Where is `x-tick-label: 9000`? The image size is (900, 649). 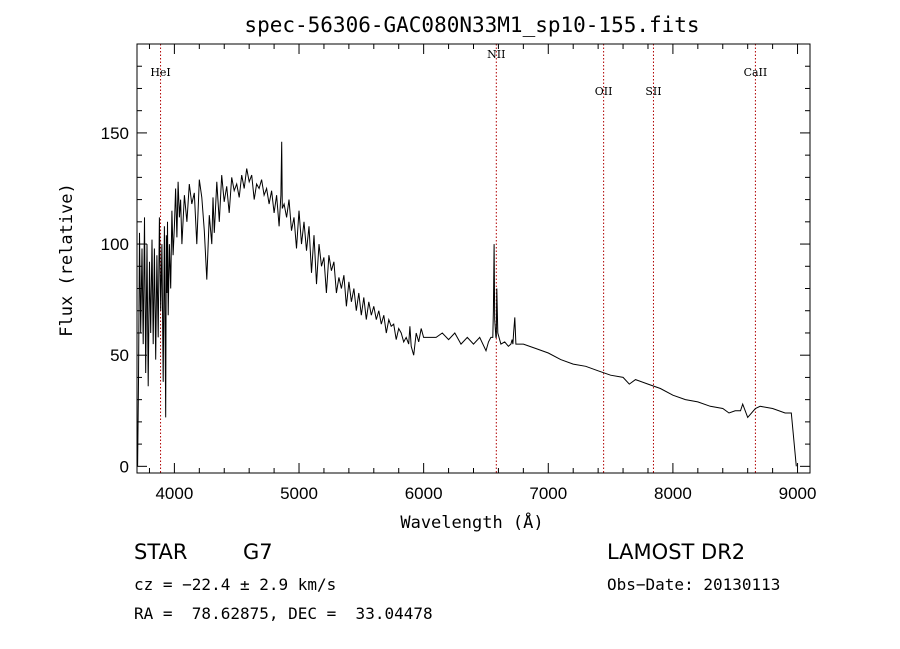 x-tick-label: 9000 is located at coordinates (798, 493).